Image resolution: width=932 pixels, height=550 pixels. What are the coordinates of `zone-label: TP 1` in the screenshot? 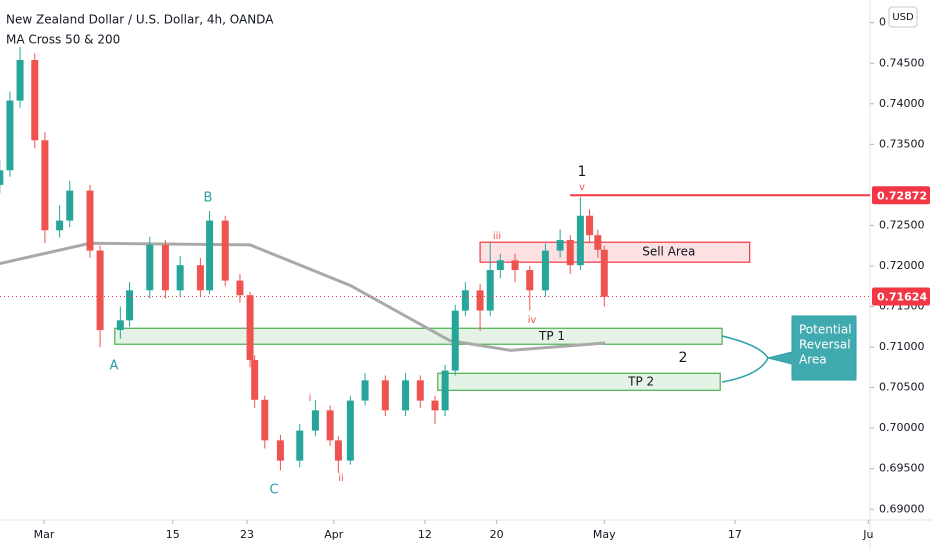 It's located at (551, 336).